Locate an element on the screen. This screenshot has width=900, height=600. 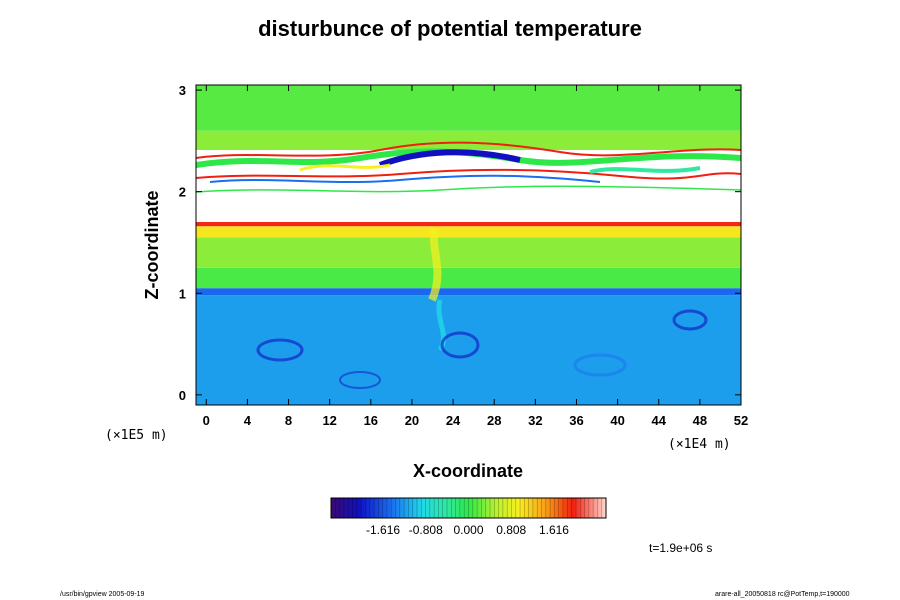
x-tick-label: 40 is located at coordinates (617, 420).